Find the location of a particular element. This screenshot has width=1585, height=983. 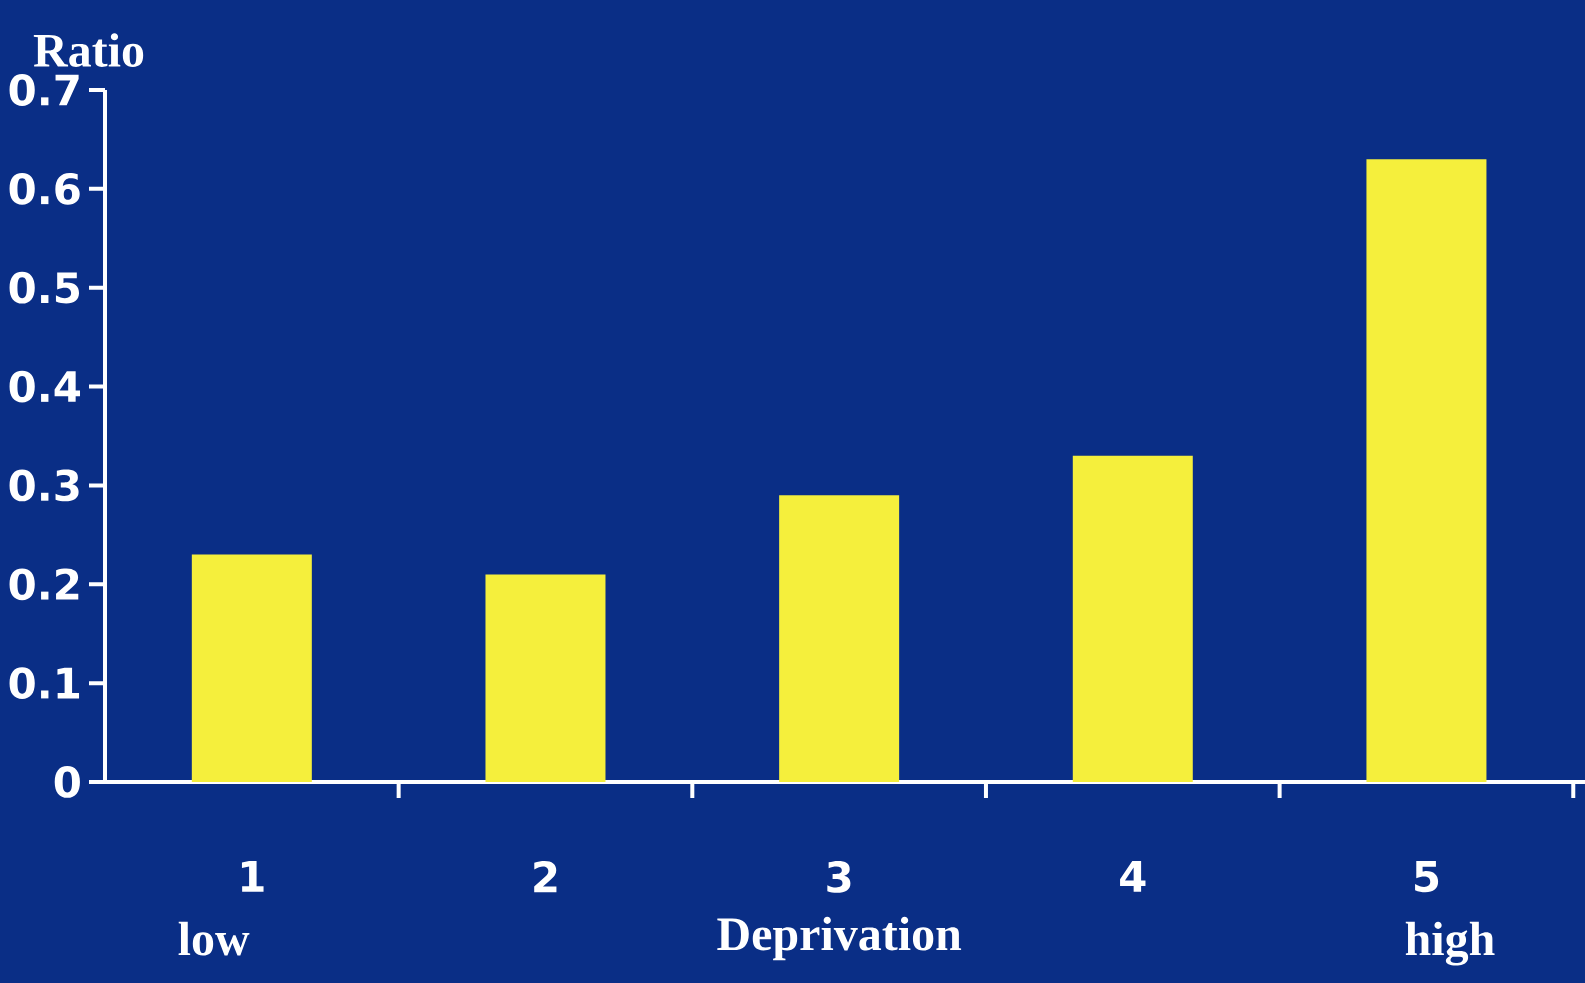

y-tick-label: 0.6 is located at coordinates (44, 188).